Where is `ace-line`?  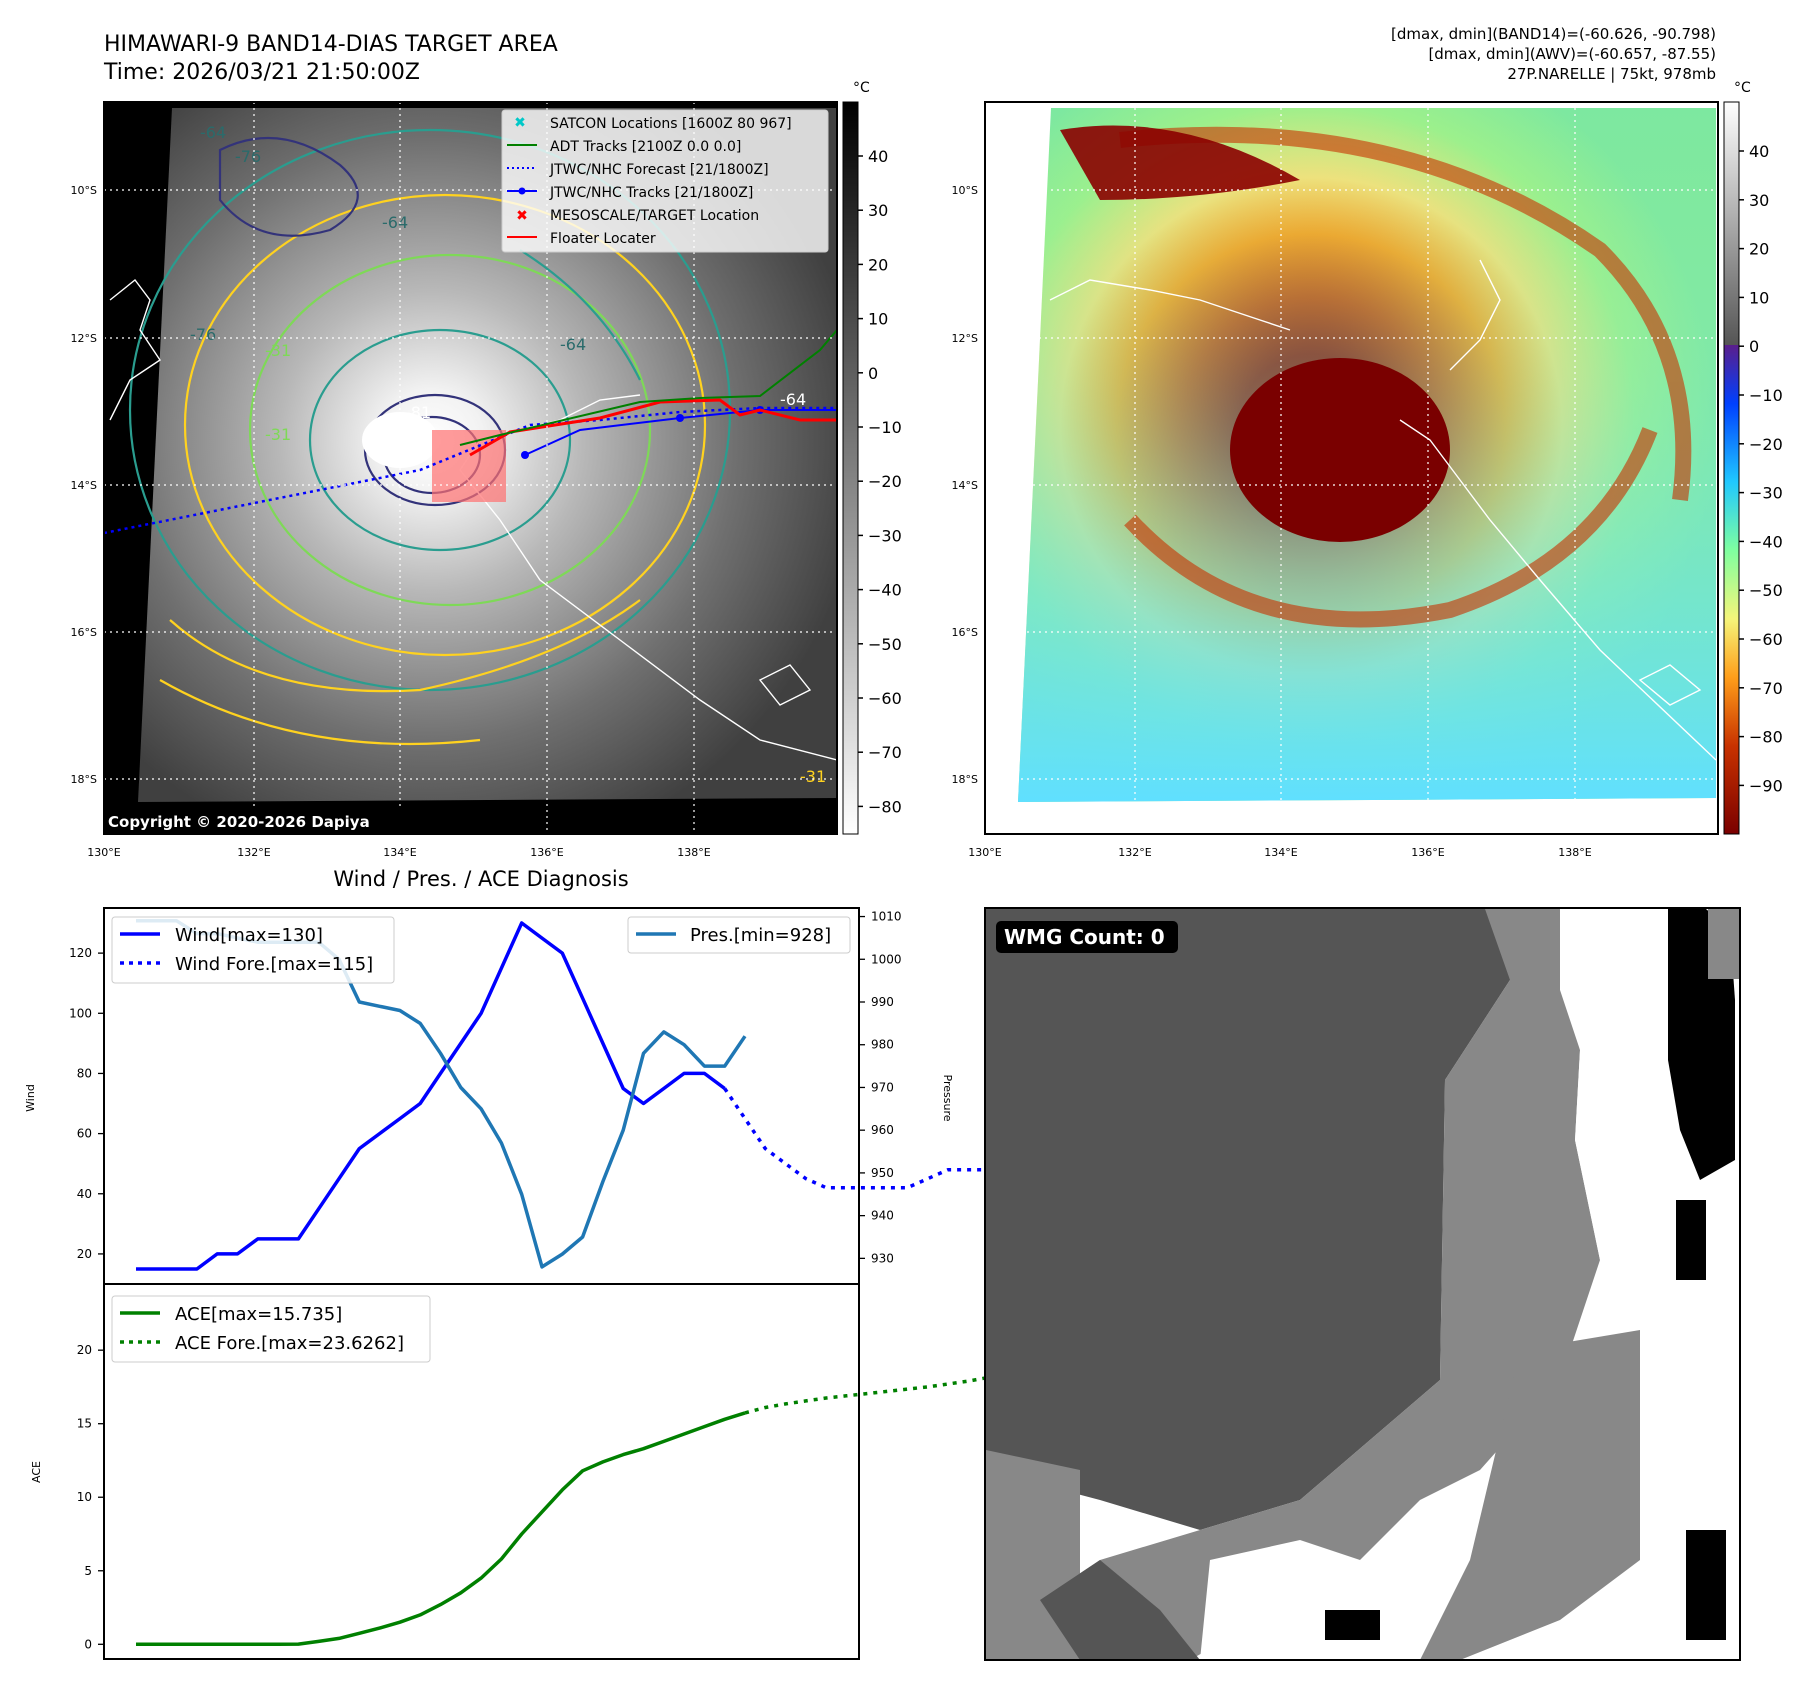
ace-line is located at coordinates (441, 1529).